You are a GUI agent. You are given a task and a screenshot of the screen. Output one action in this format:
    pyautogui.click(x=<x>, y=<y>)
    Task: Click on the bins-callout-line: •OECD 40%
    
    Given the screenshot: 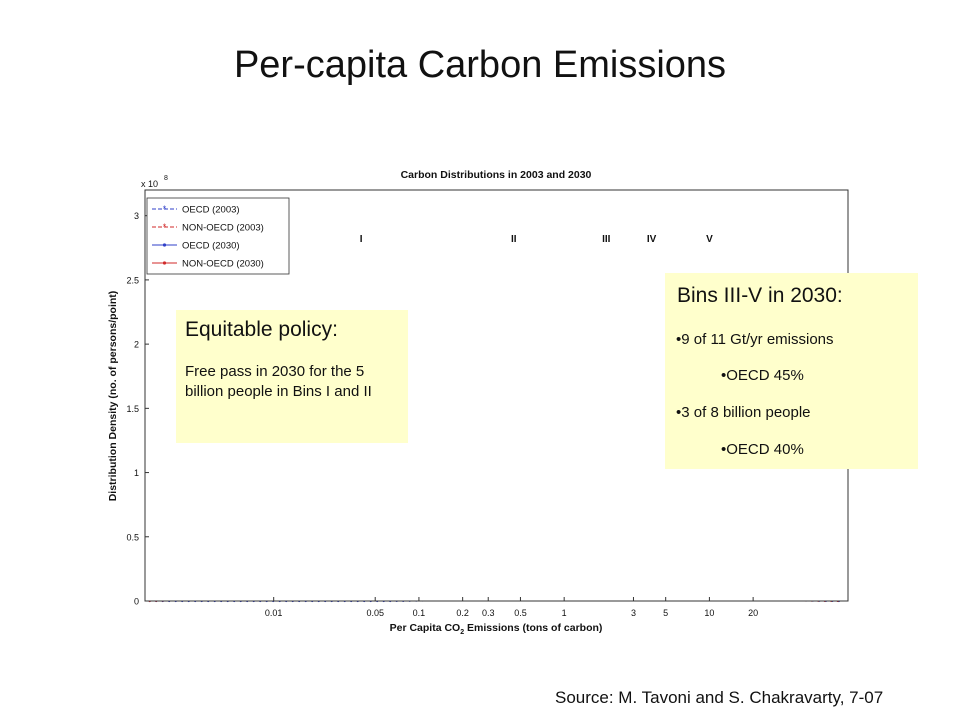 What is the action you would take?
    pyautogui.click(x=762, y=449)
    